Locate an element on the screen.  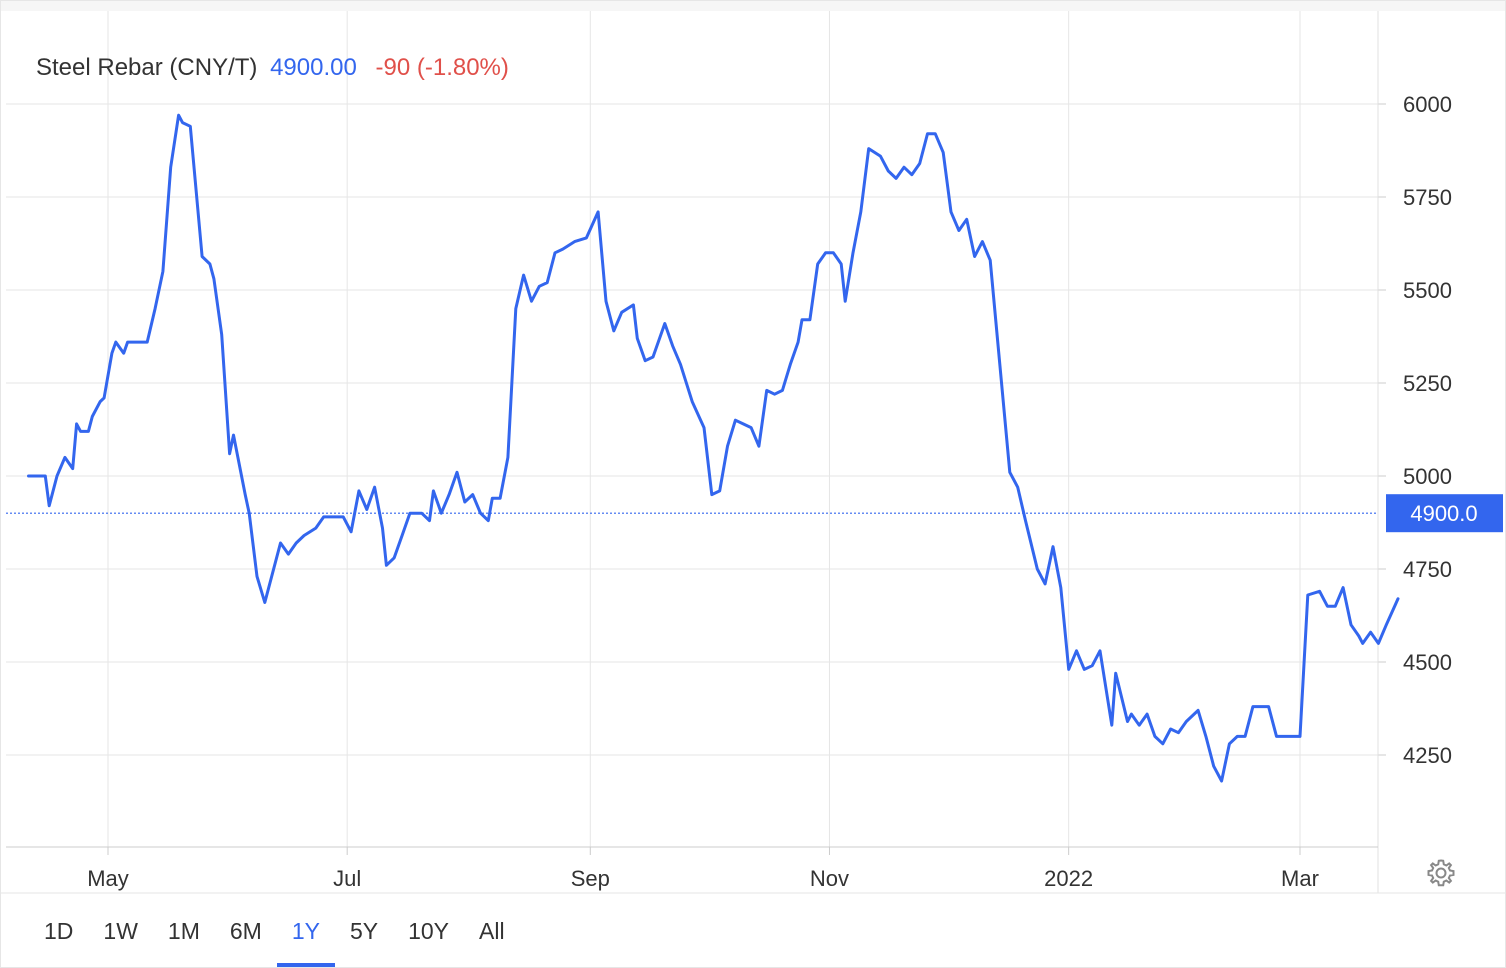
x-tick-label: May is located at coordinates (108, 878).